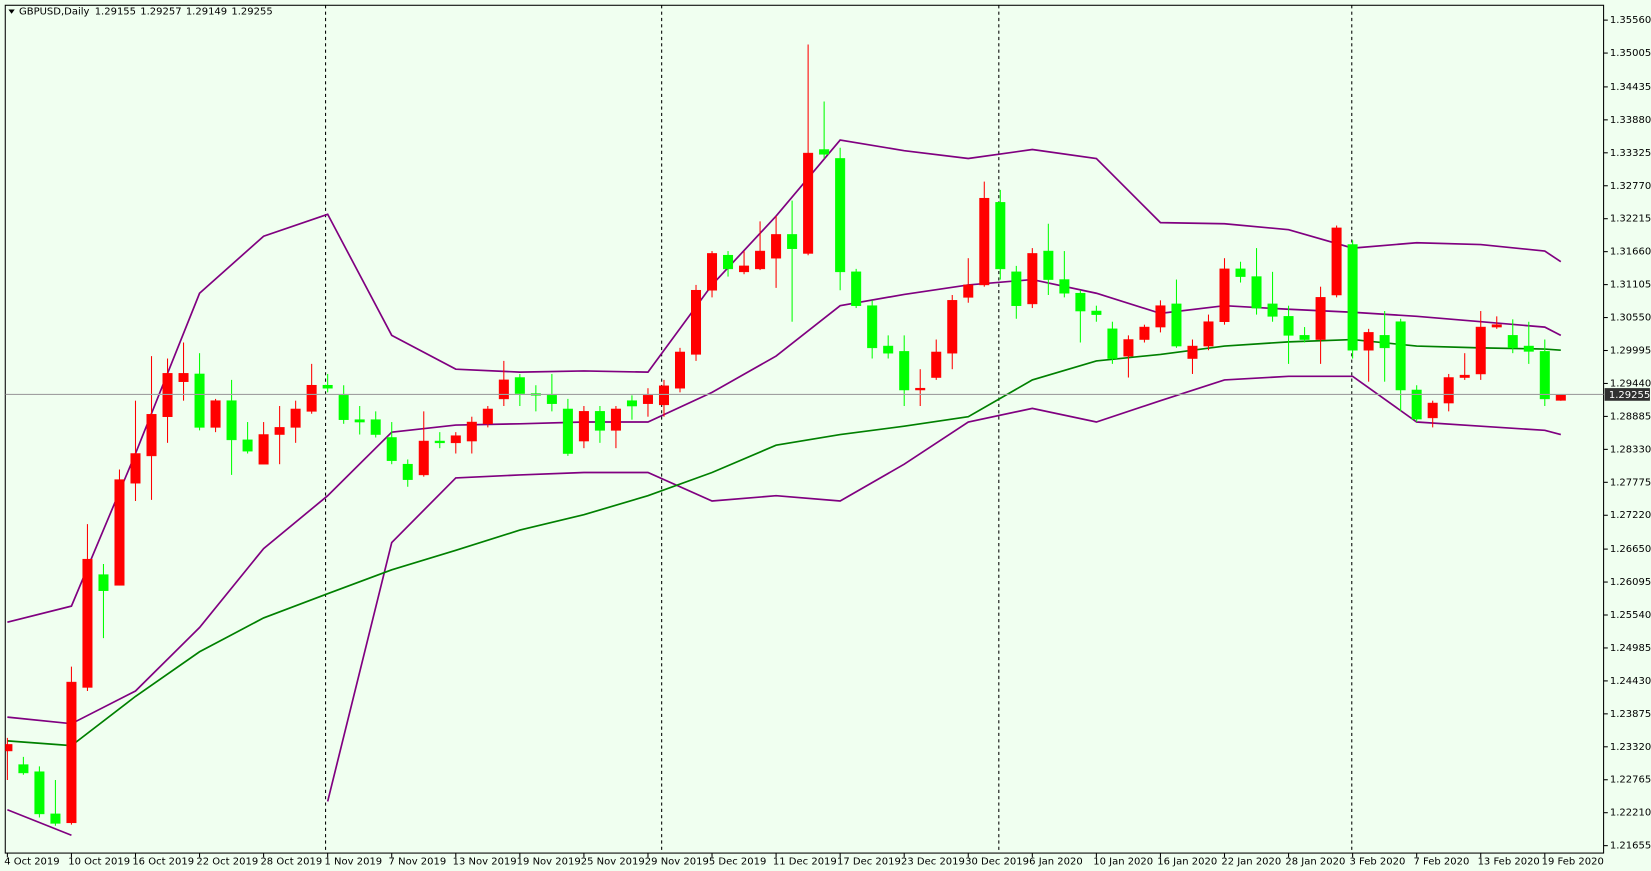 The height and width of the screenshot is (871, 1651). I want to click on header-high: 1.29257, so click(160, 12).